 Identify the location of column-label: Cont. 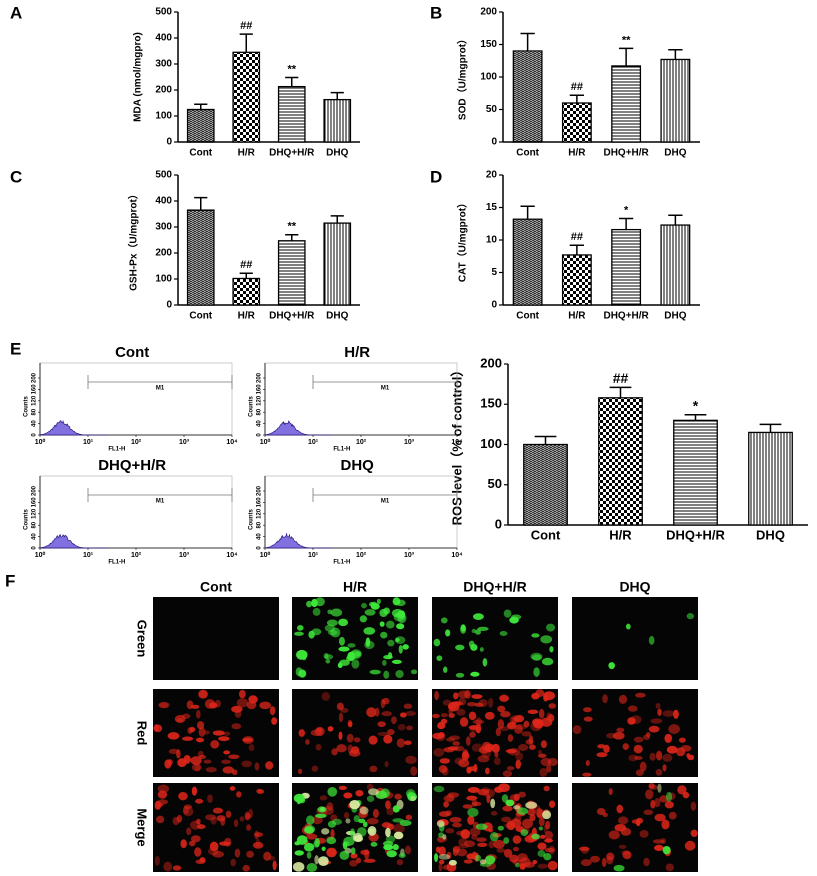
(216, 587).